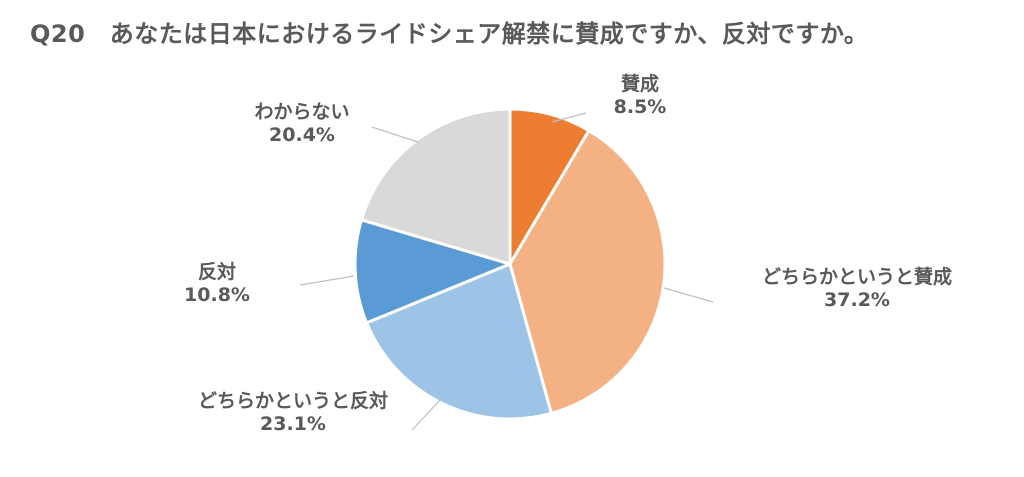 The height and width of the screenshot is (477, 1024). I want to click on slice-value-label-2: 37.2%, so click(857, 300).